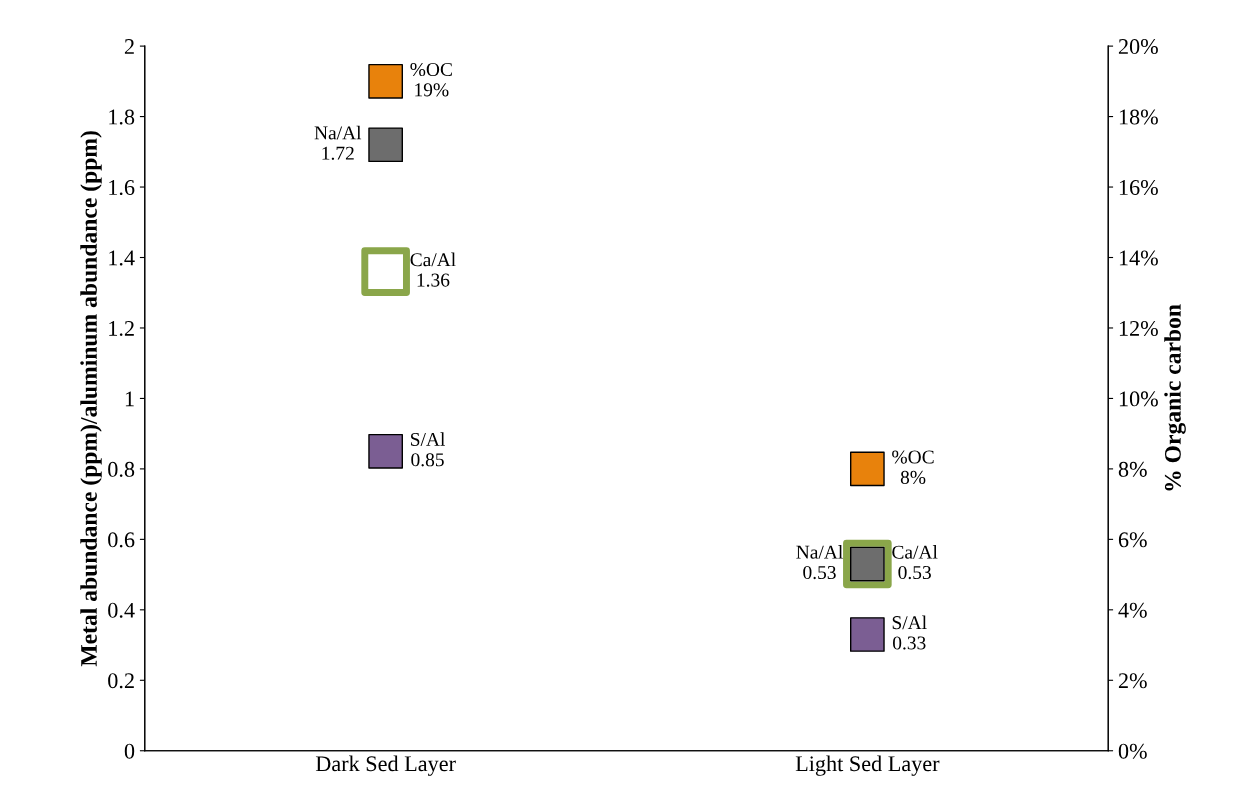 This screenshot has width=1248, height=809. I want to click on y-tick-label: 1.2, so click(121, 328).